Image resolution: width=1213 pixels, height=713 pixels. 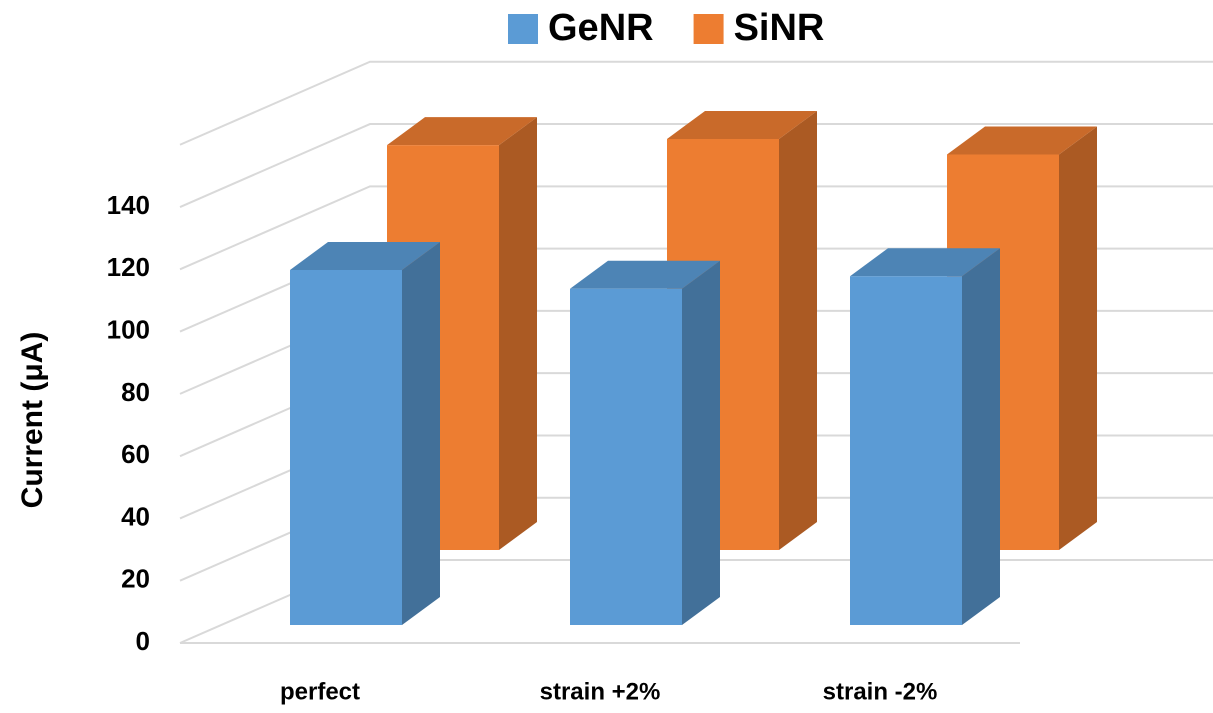 I want to click on y-tick-label: 40, so click(x=135, y=516).